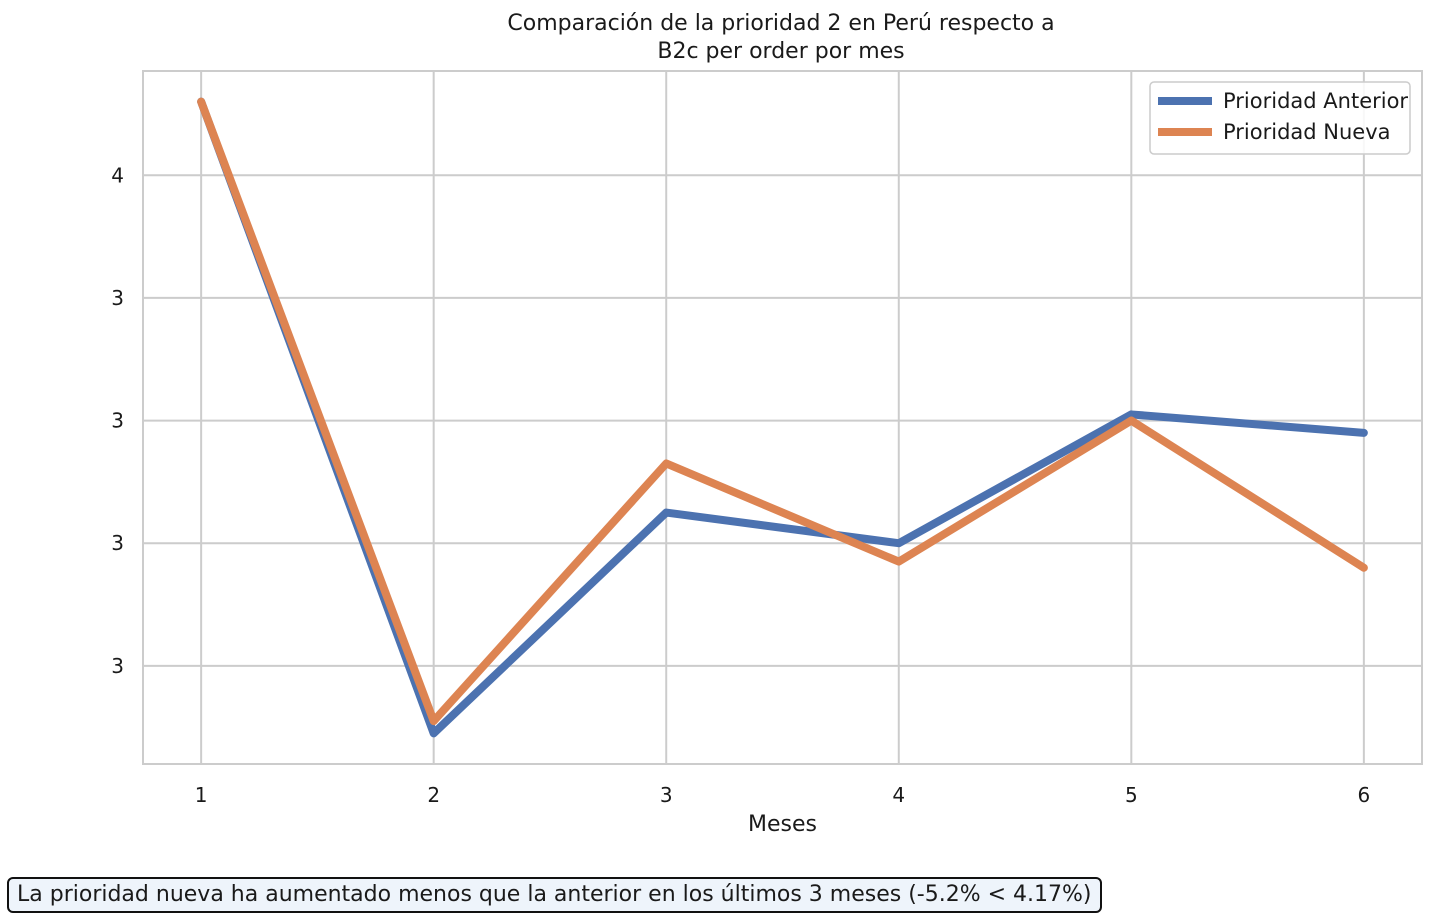 This screenshot has height=923, width=1436. Describe the element at coordinates (201, 795) in the screenshot. I see `x-tick-label: 1` at that location.